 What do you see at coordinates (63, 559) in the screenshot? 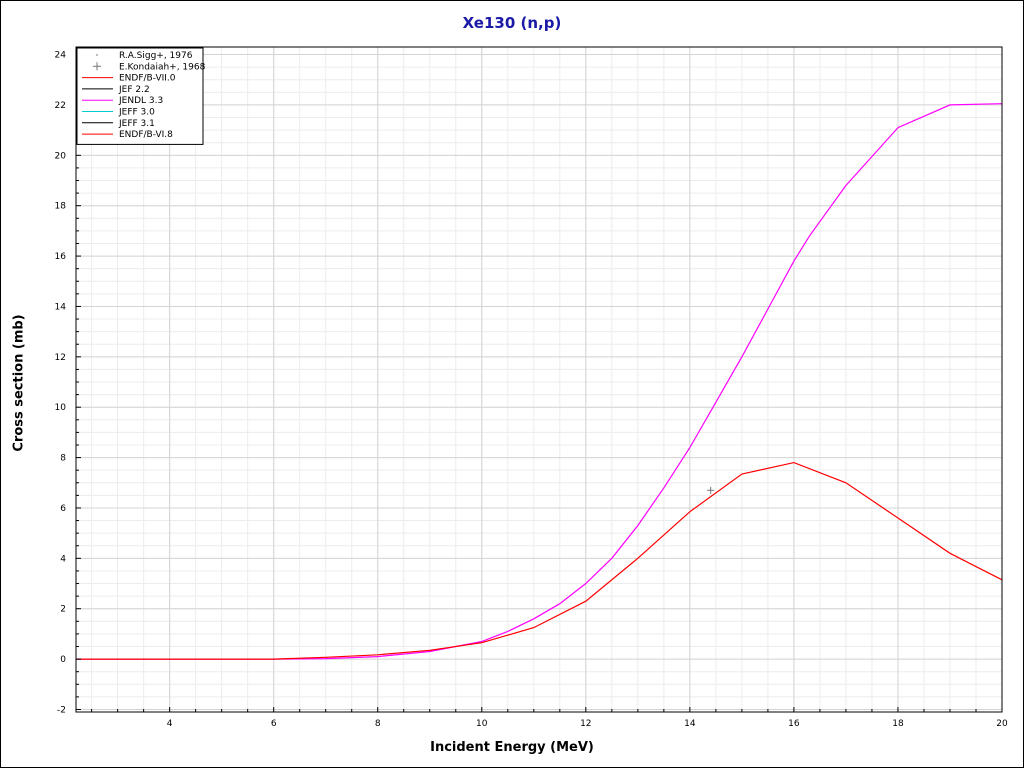
I see `y-tick-label: 4` at bounding box center [63, 559].